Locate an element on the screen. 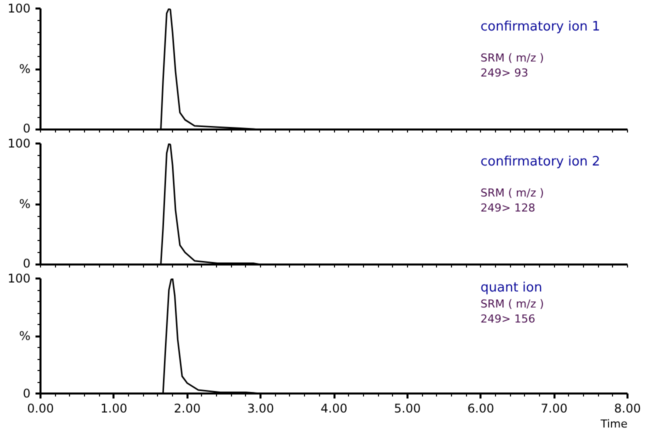 The width and height of the screenshot is (657, 430). x-tick-label: 0.00 is located at coordinates (40, 409).